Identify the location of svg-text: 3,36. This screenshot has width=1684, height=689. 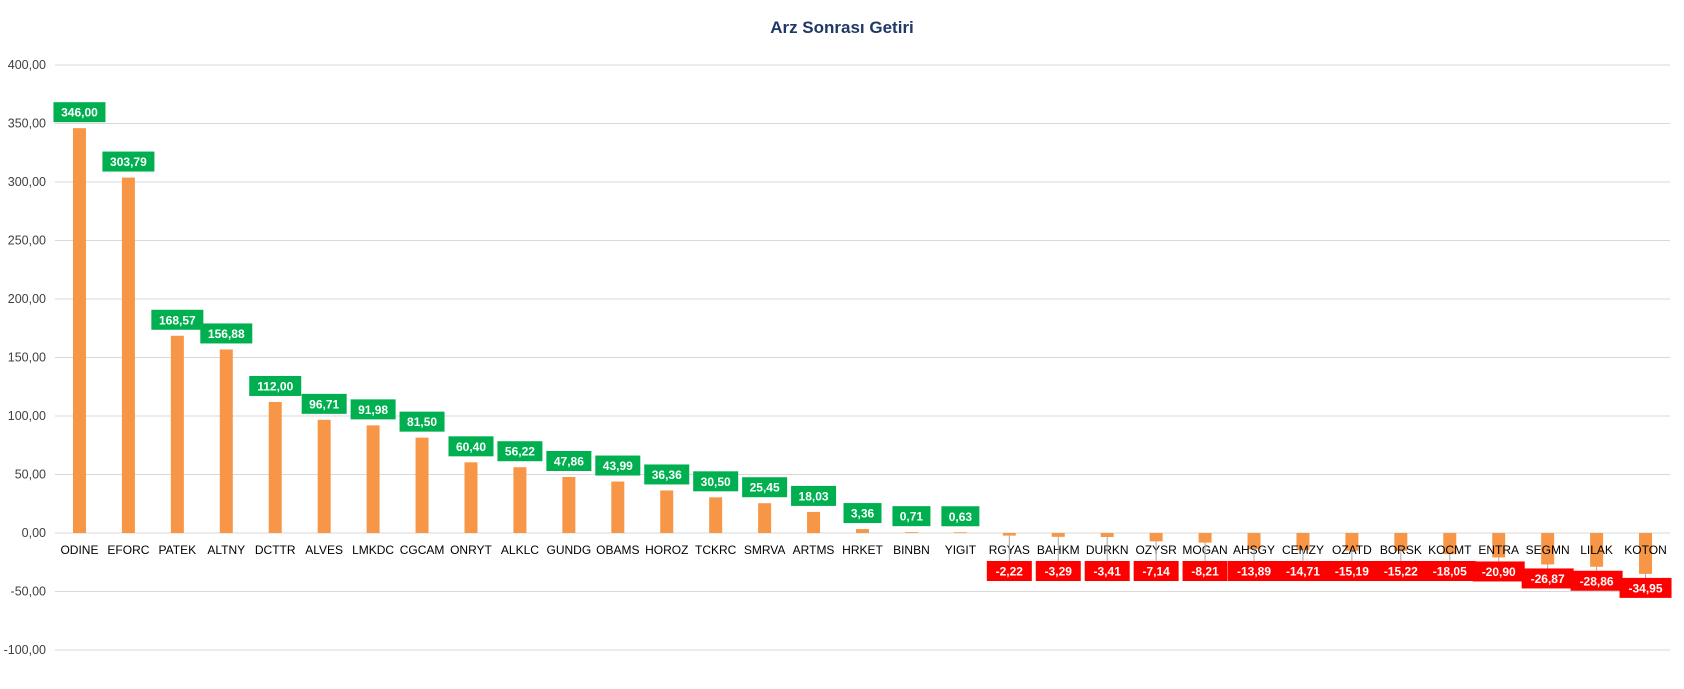
(863, 514).